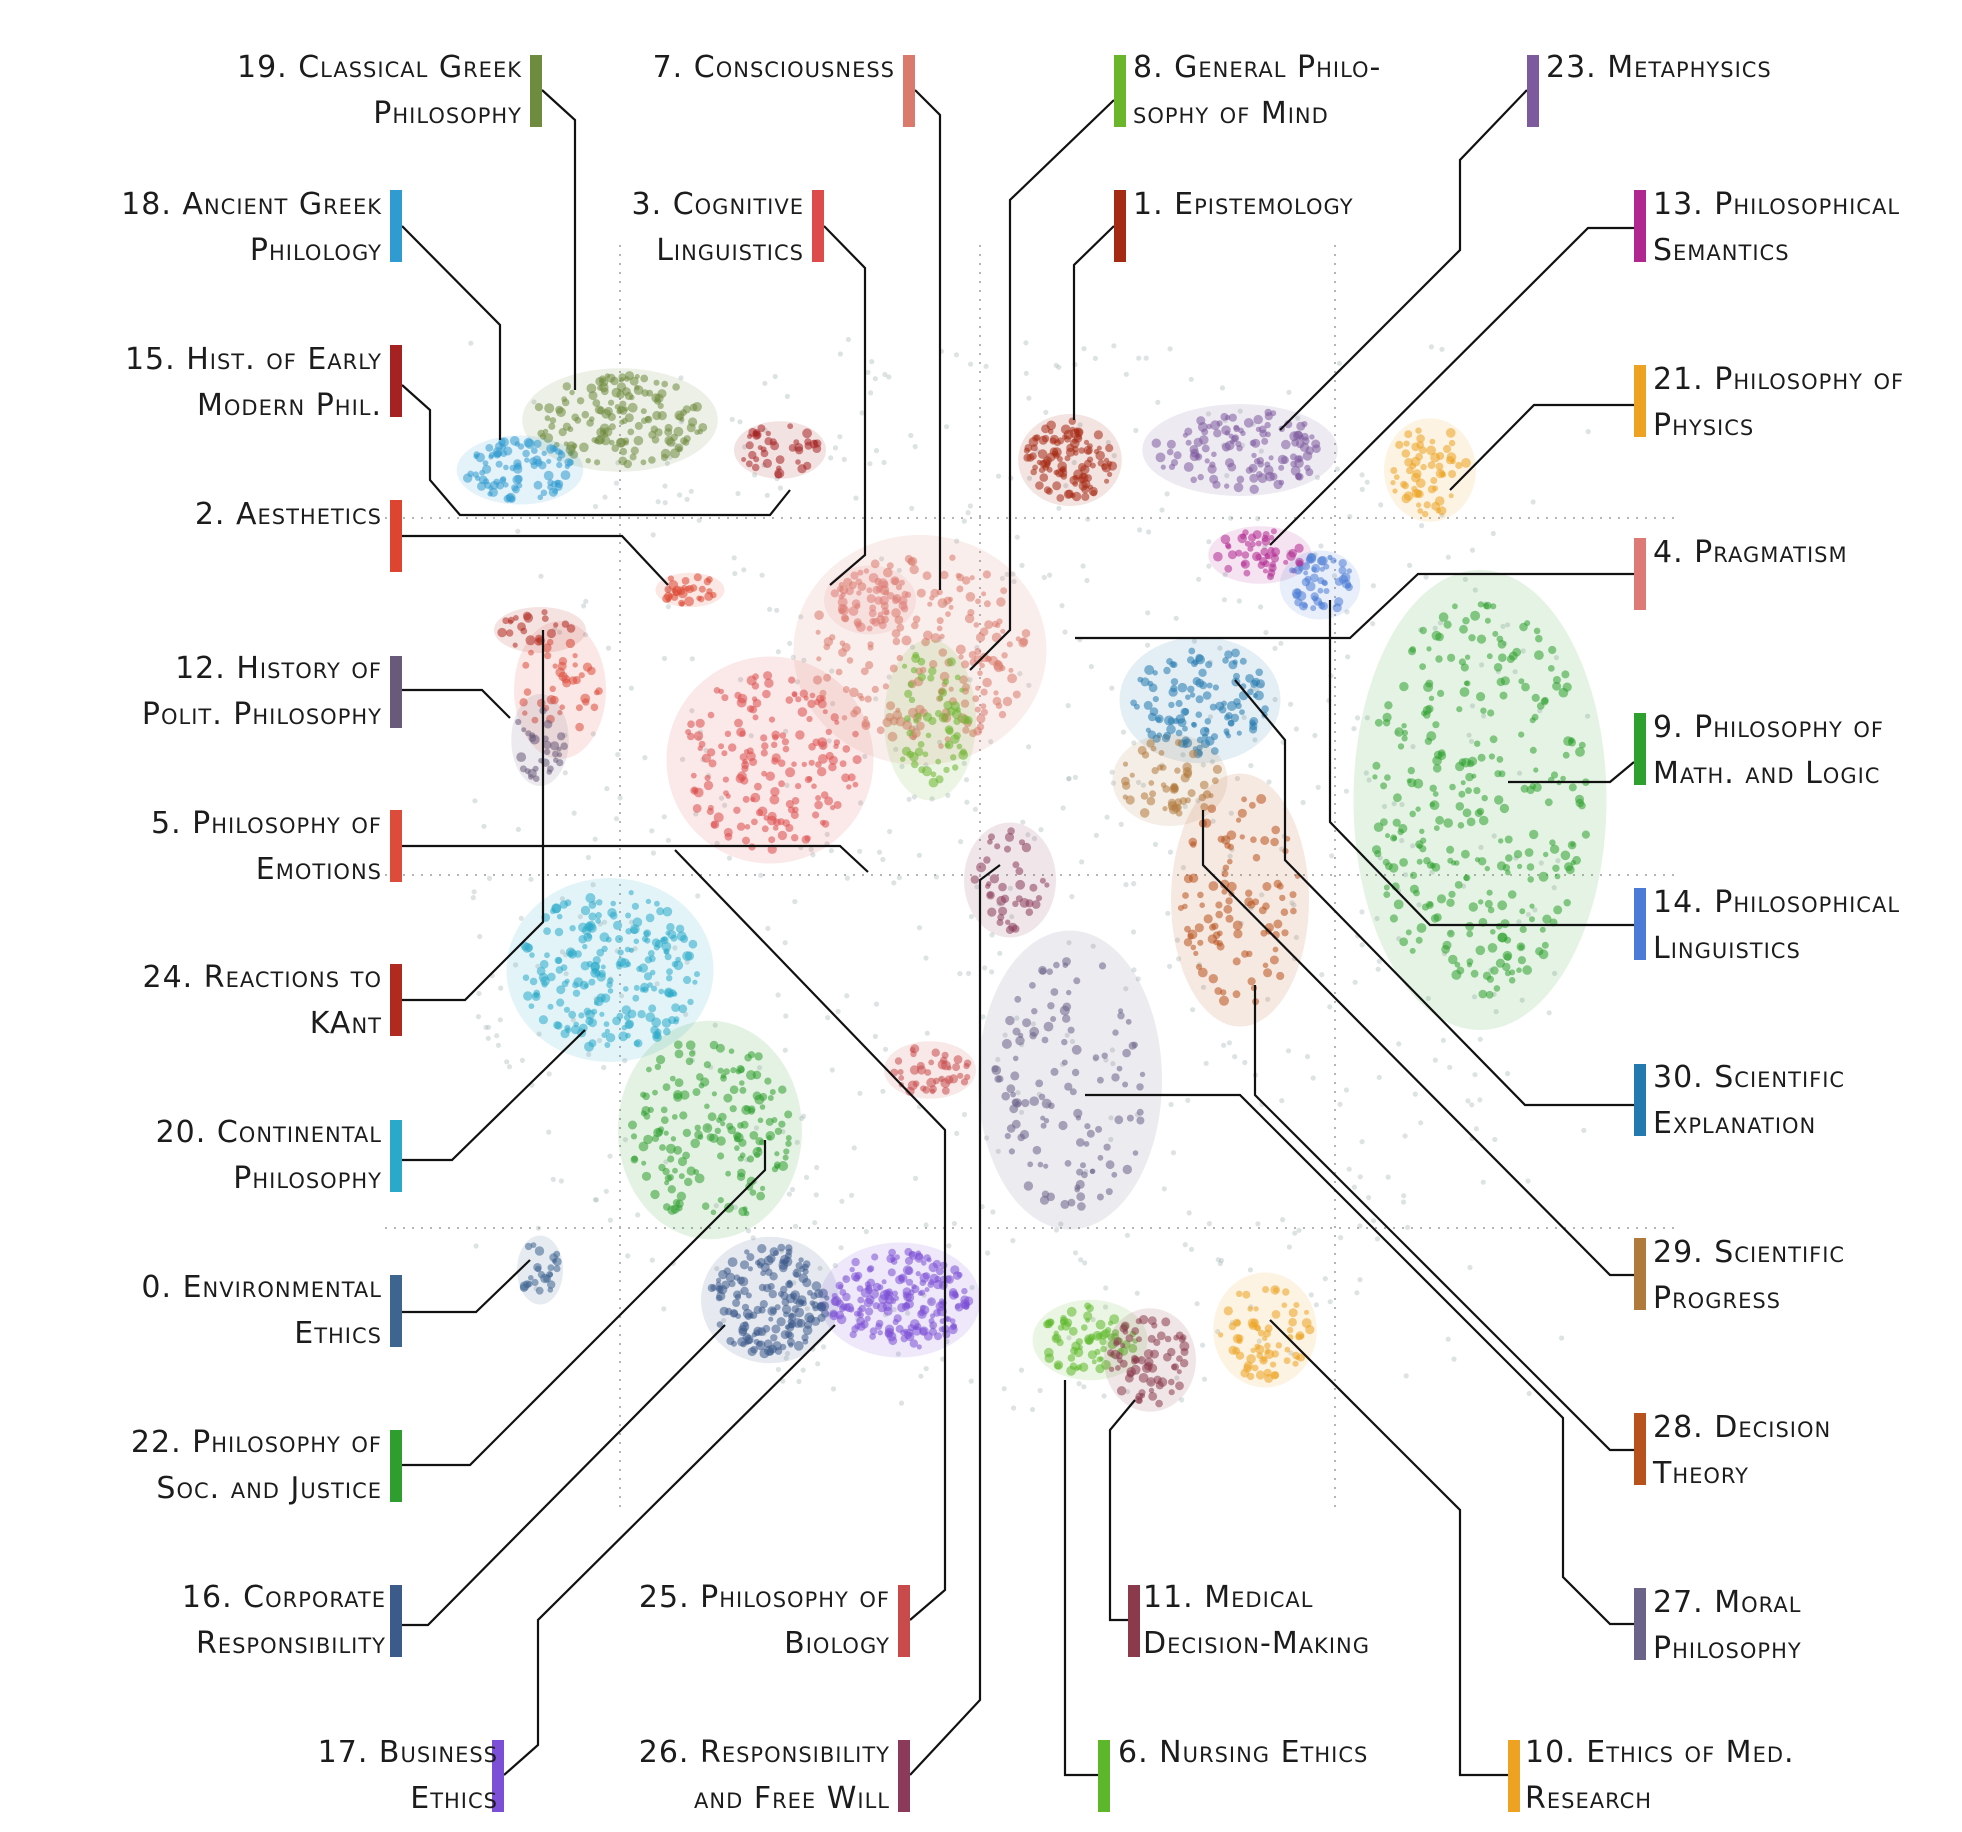 Image resolution: width=1962 pixels, height=1832 pixels. What do you see at coordinates (964, 1082) in the screenshot?
I see `cluster-25-point` at bounding box center [964, 1082].